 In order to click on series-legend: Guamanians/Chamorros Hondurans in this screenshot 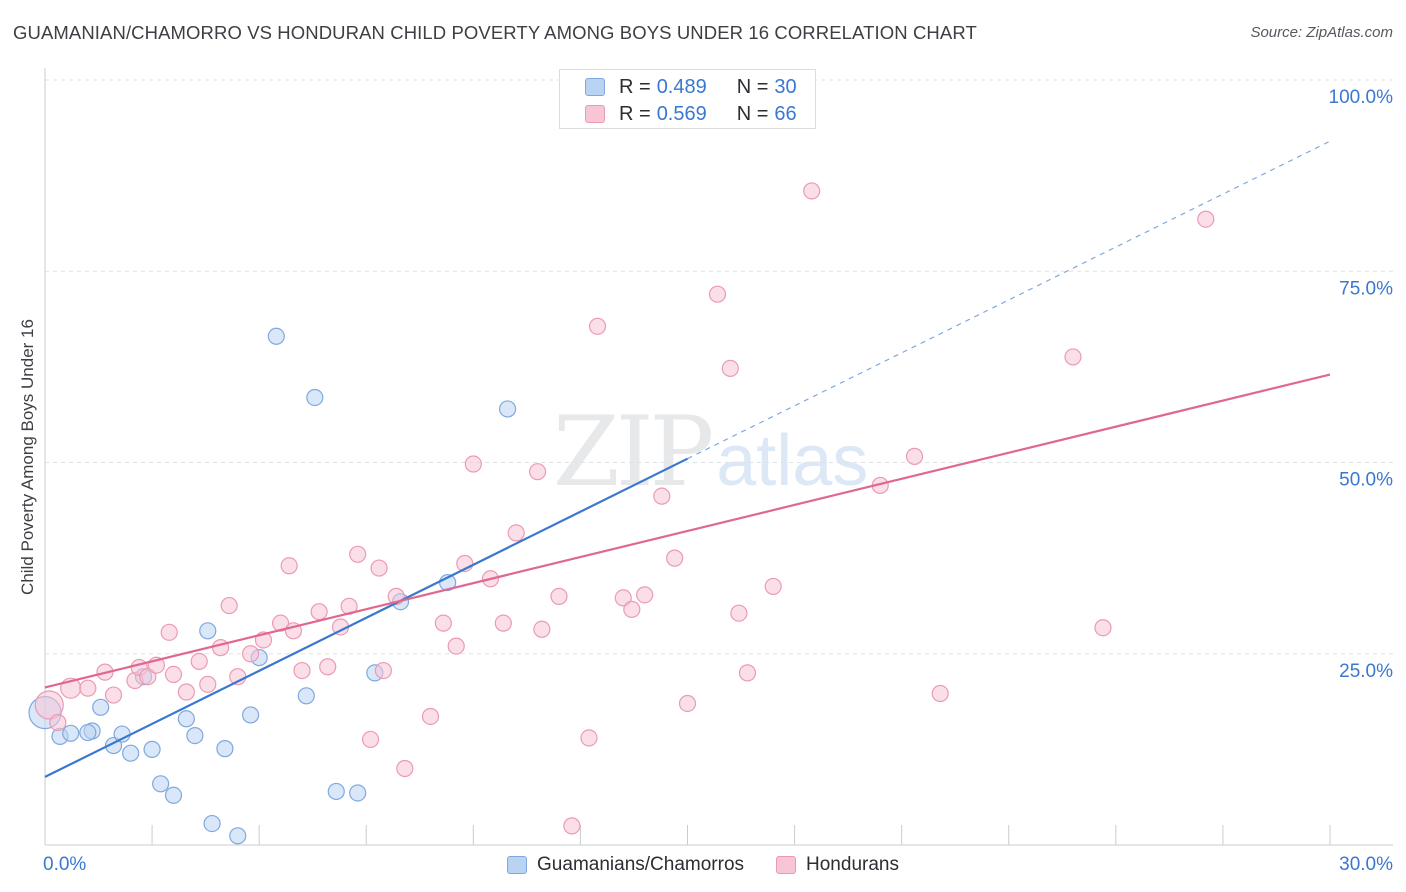, I will do `click(703, 865)`.